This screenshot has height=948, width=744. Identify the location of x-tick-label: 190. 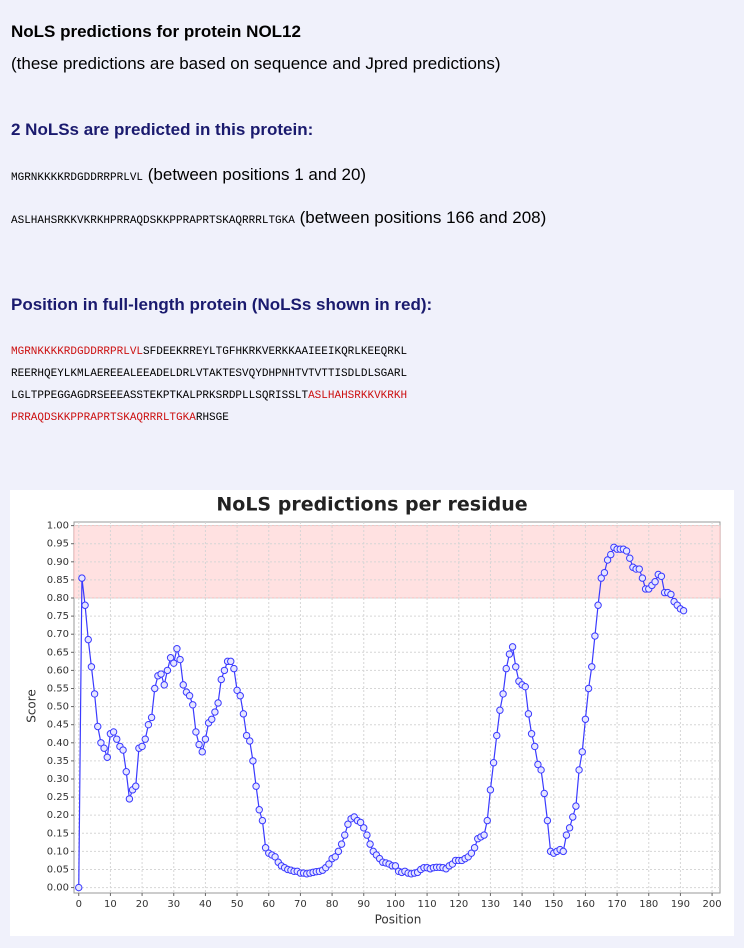
(680, 904).